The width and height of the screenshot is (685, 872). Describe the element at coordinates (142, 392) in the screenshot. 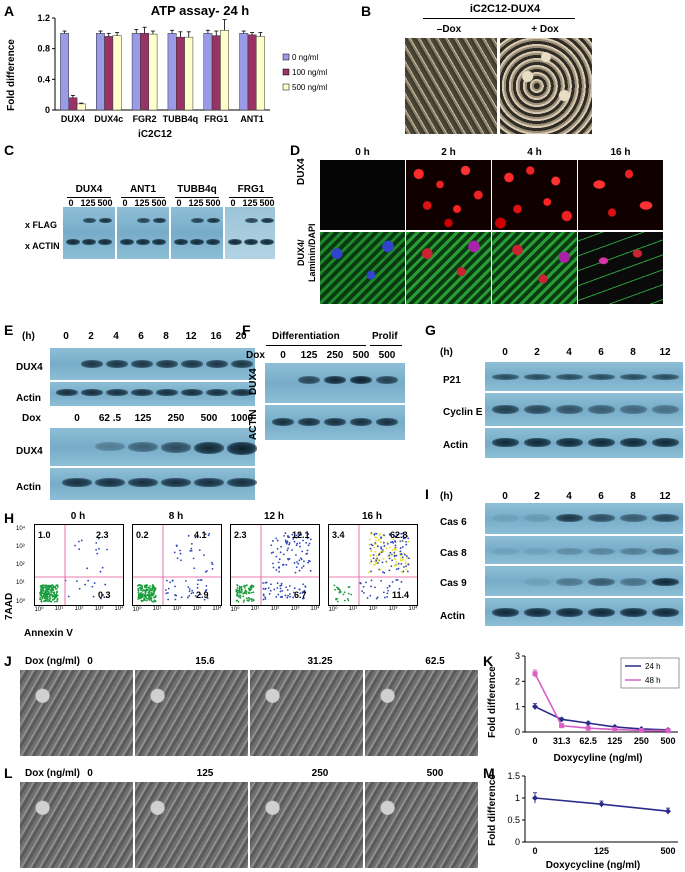

I see `e-actin-time-band` at that location.